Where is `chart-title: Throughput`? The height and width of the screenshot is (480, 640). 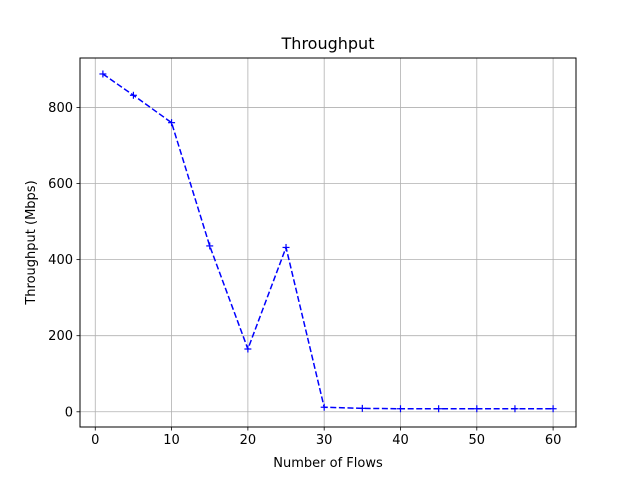 chart-title: Throughput is located at coordinates (328, 43).